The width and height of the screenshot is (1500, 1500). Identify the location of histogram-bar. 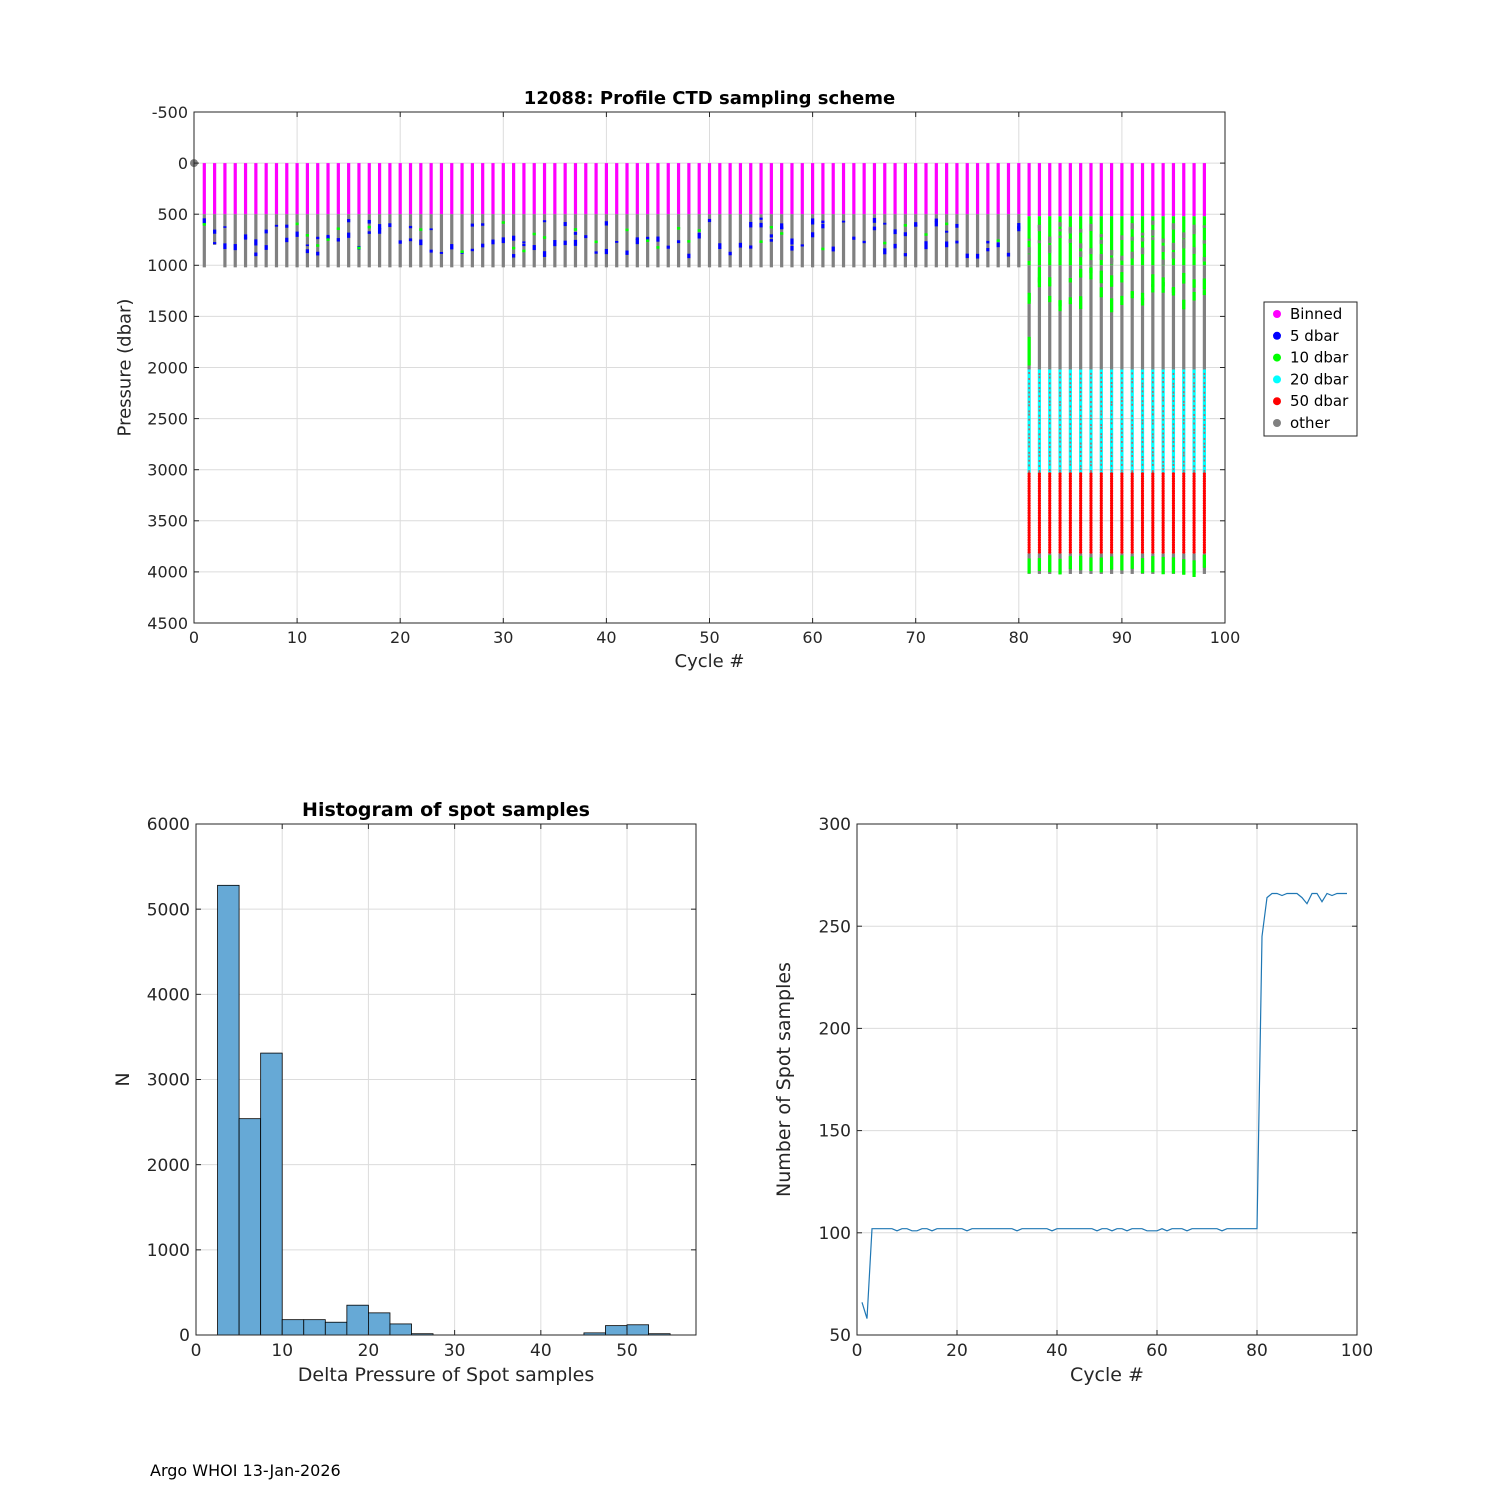
(271, 1194).